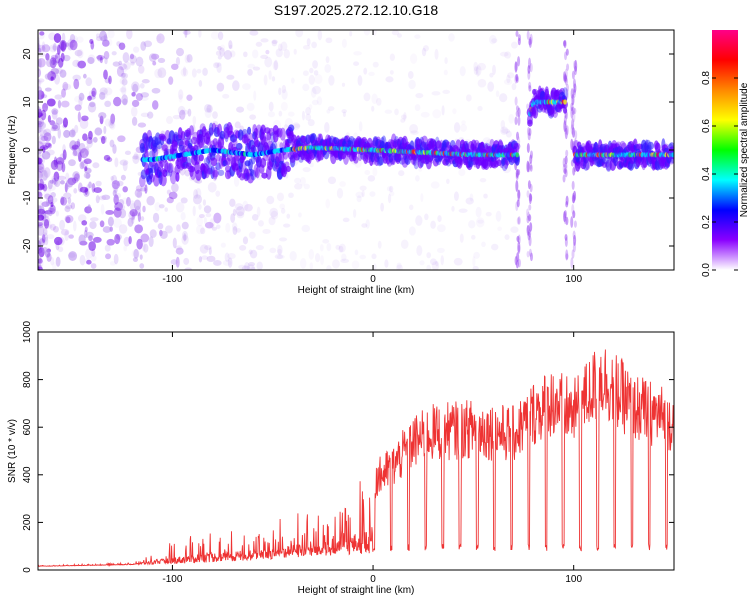 The width and height of the screenshot is (750, 600). I want to click on y-tick-label: -10, so click(27, 197).